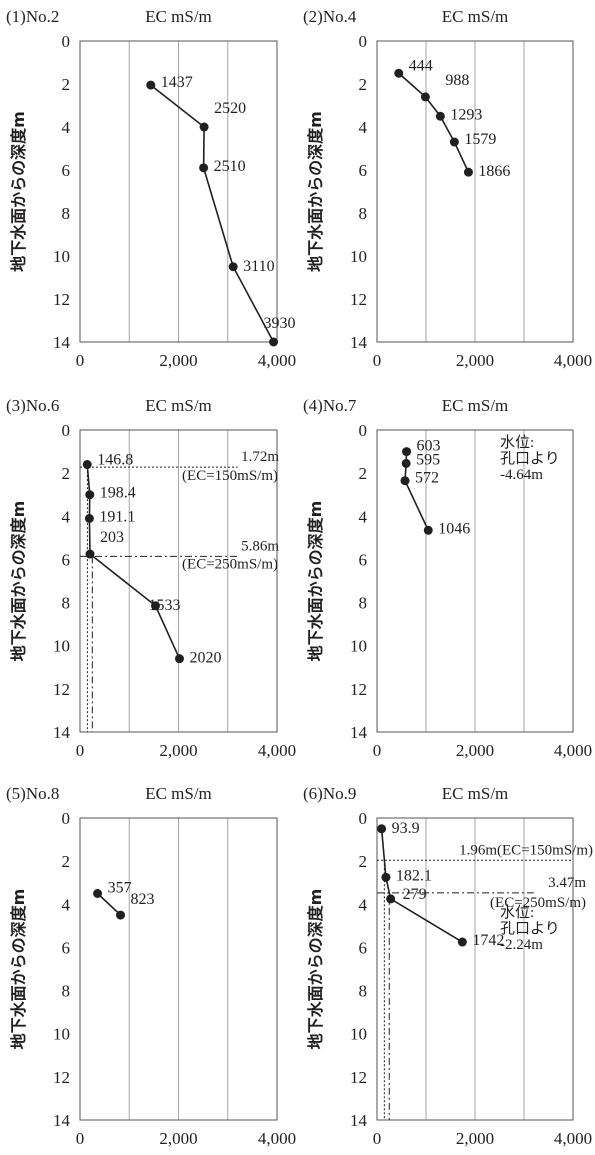 The image size is (595, 1155). Describe the element at coordinates (494, 171) in the screenshot. I see `data-label: 1866` at that location.